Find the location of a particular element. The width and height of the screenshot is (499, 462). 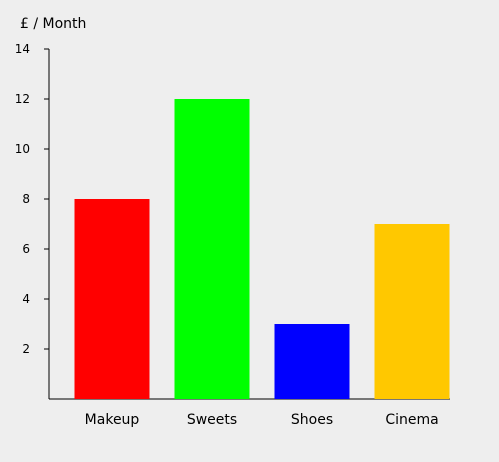

y-axis-unit-label: £ / Month is located at coordinates (53, 24).